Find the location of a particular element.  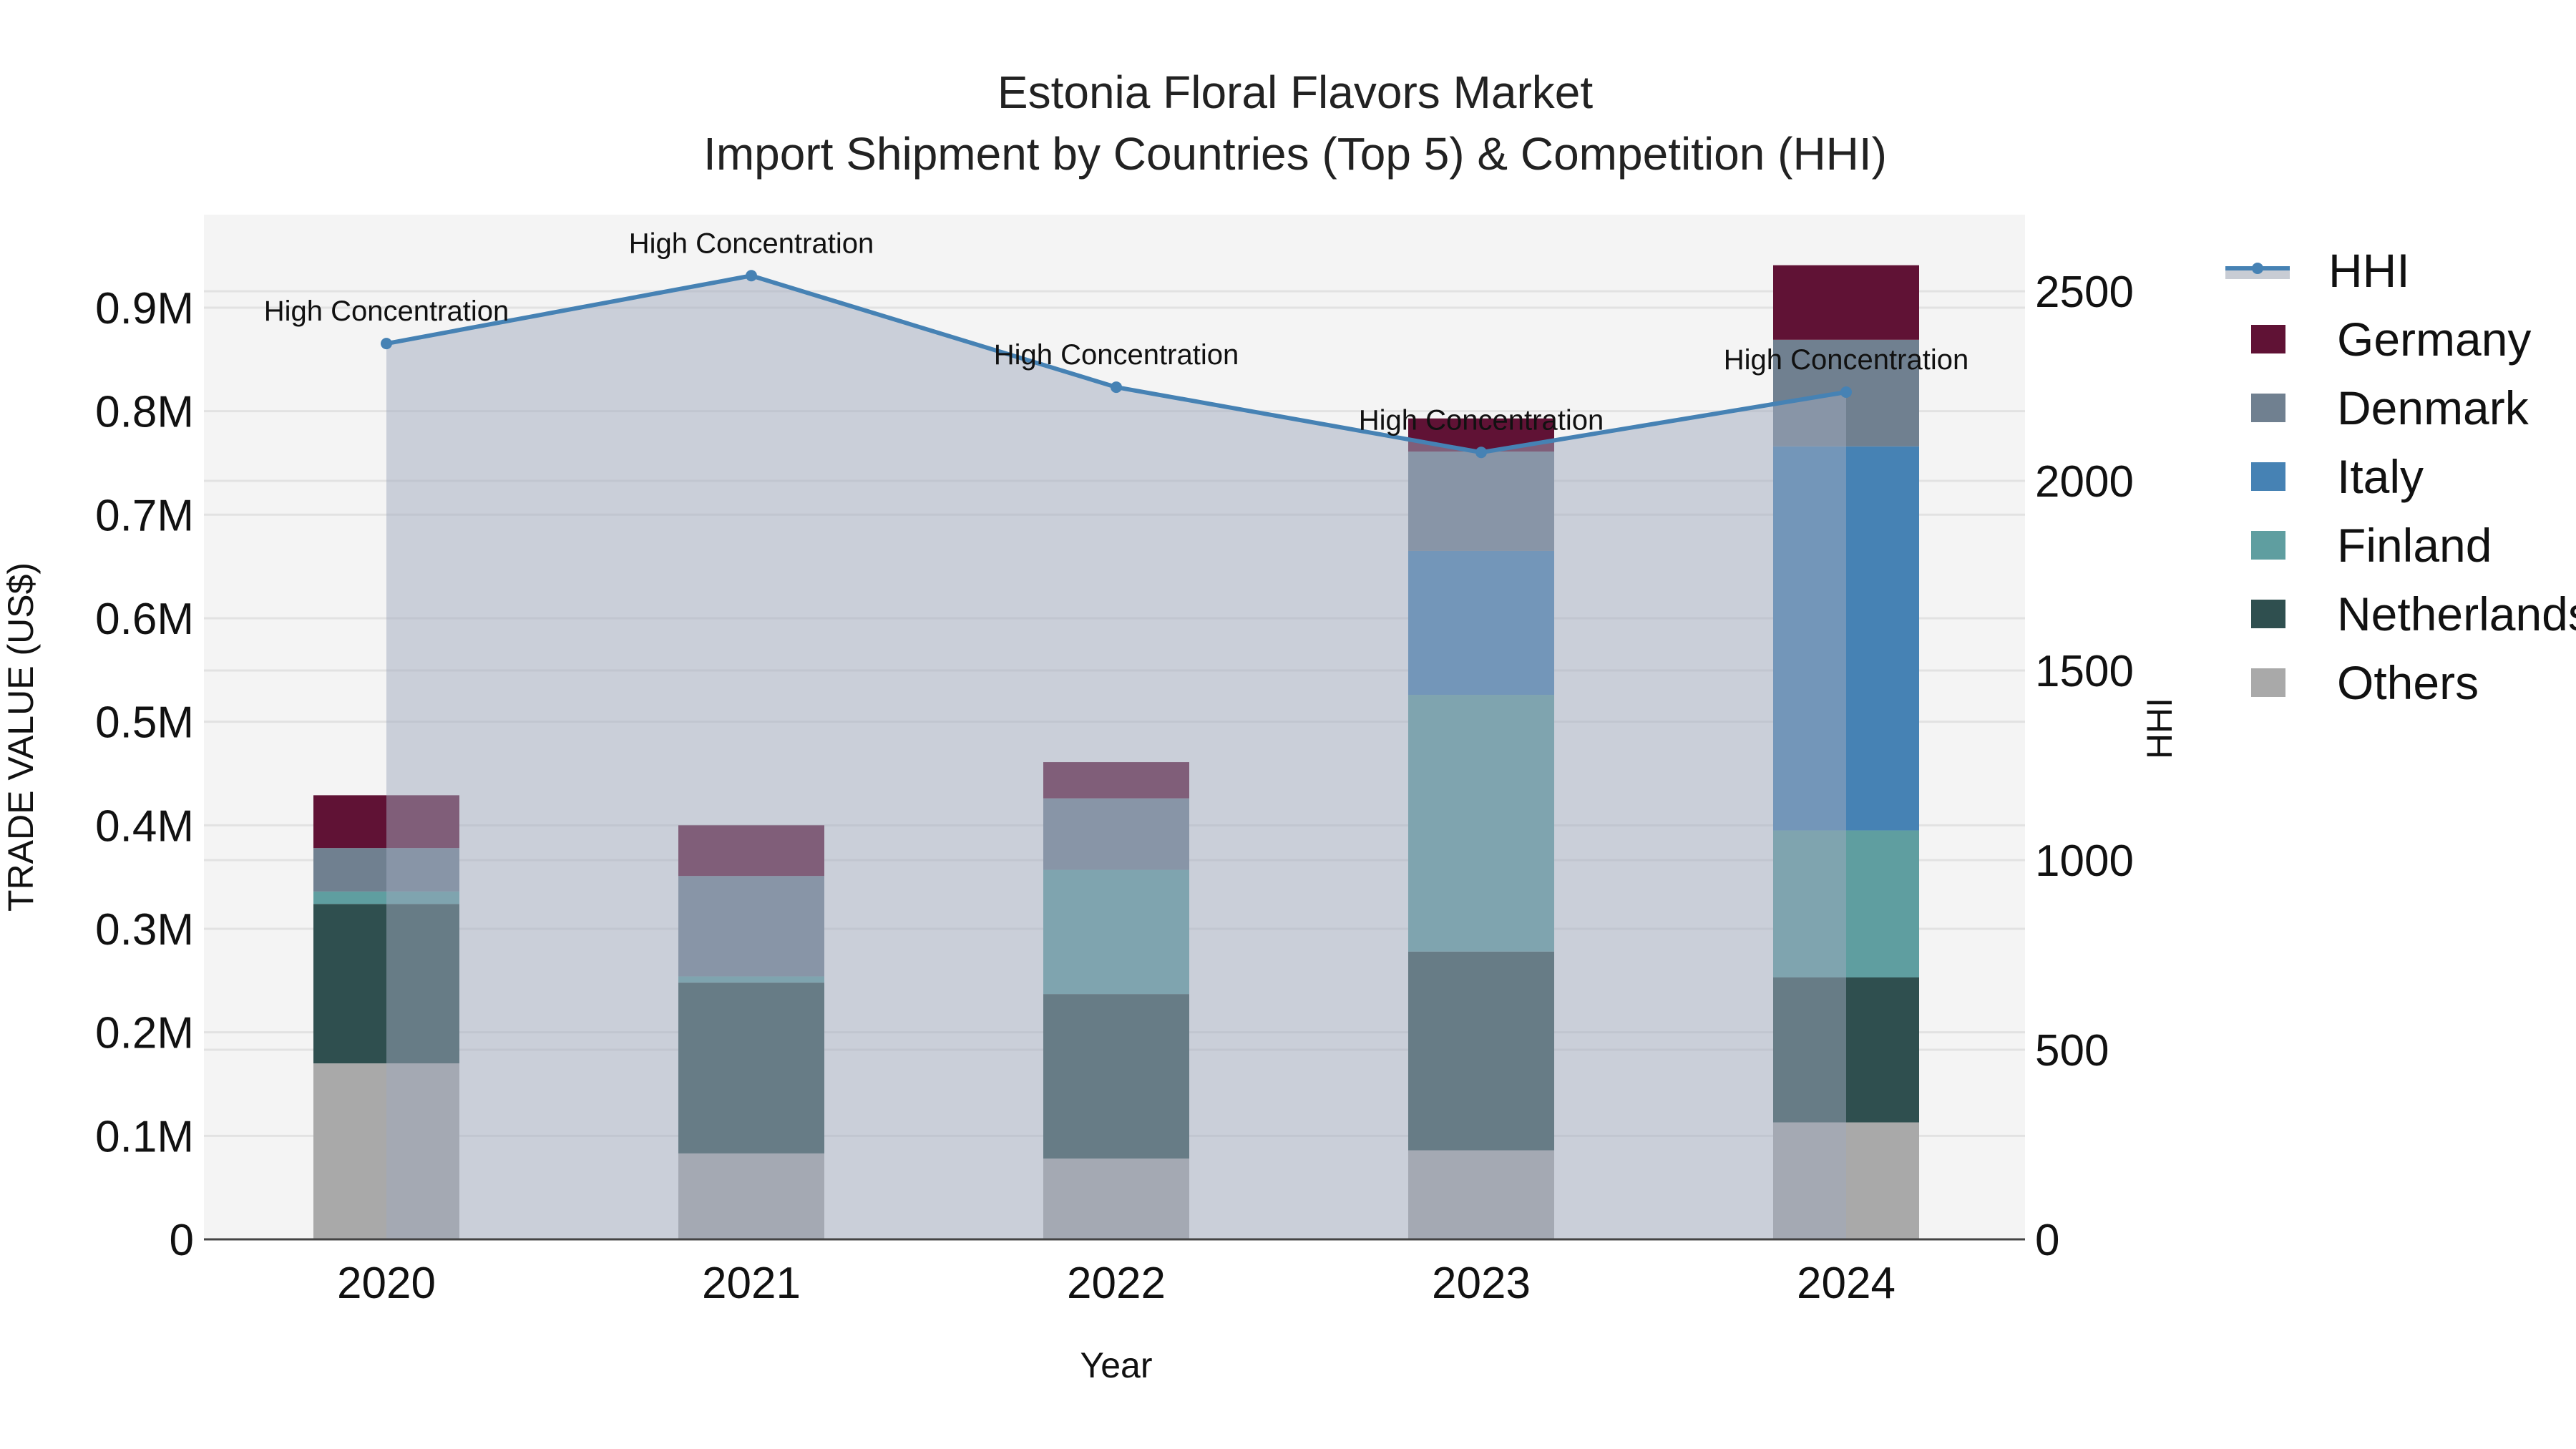

y-right-tick-label: 2500 is located at coordinates (2084, 292).